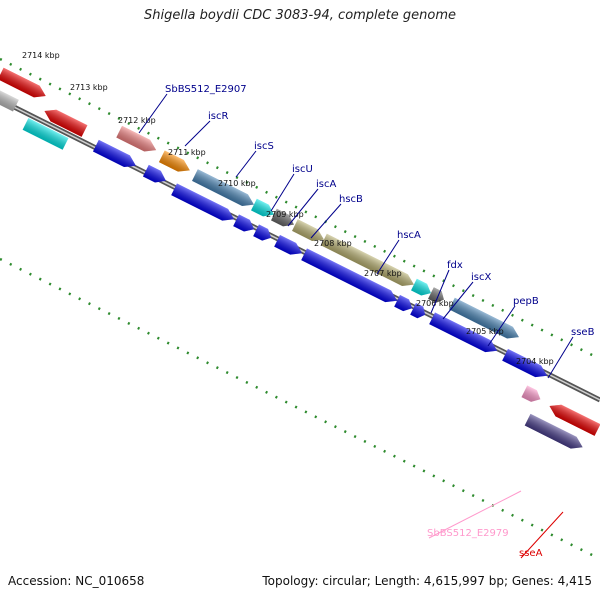  What do you see at coordinates (264, 146) in the screenshot?
I see `gene-label: iscS` at bounding box center [264, 146].